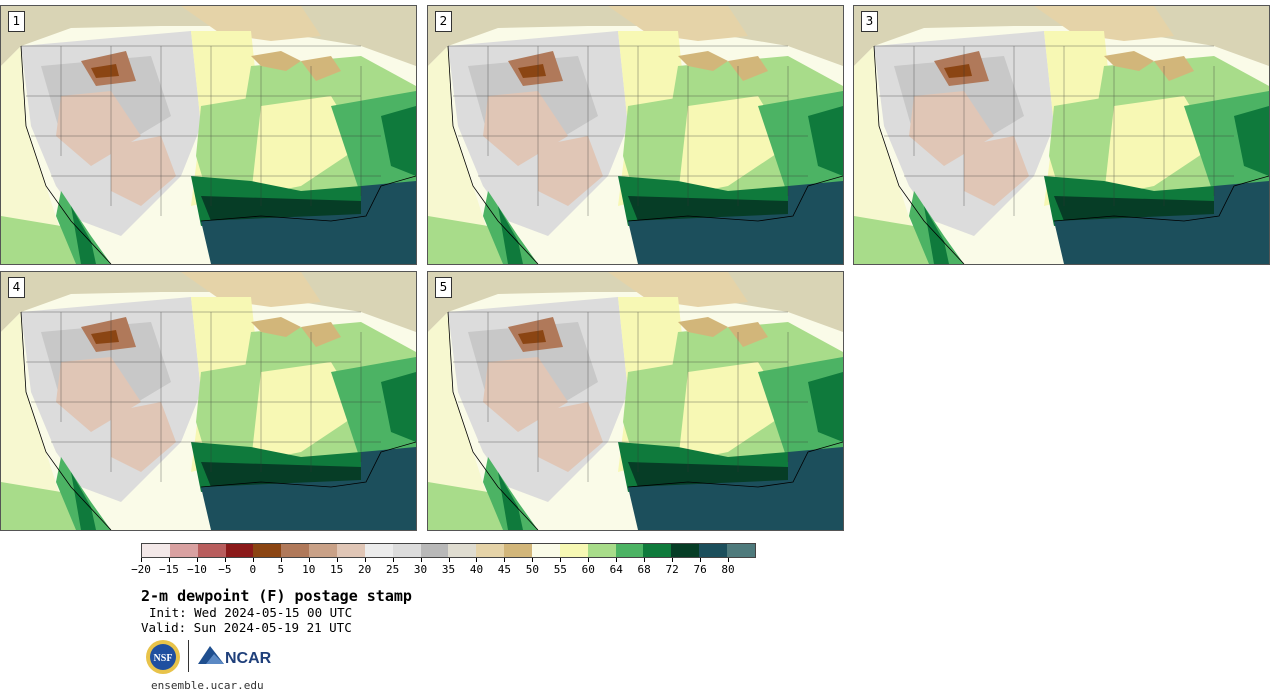 This screenshot has width=1280, height=696. What do you see at coordinates (728, 569) in the screenshot?
I see `colorbar-tick-label: 80` at bounding box center [728, 569].